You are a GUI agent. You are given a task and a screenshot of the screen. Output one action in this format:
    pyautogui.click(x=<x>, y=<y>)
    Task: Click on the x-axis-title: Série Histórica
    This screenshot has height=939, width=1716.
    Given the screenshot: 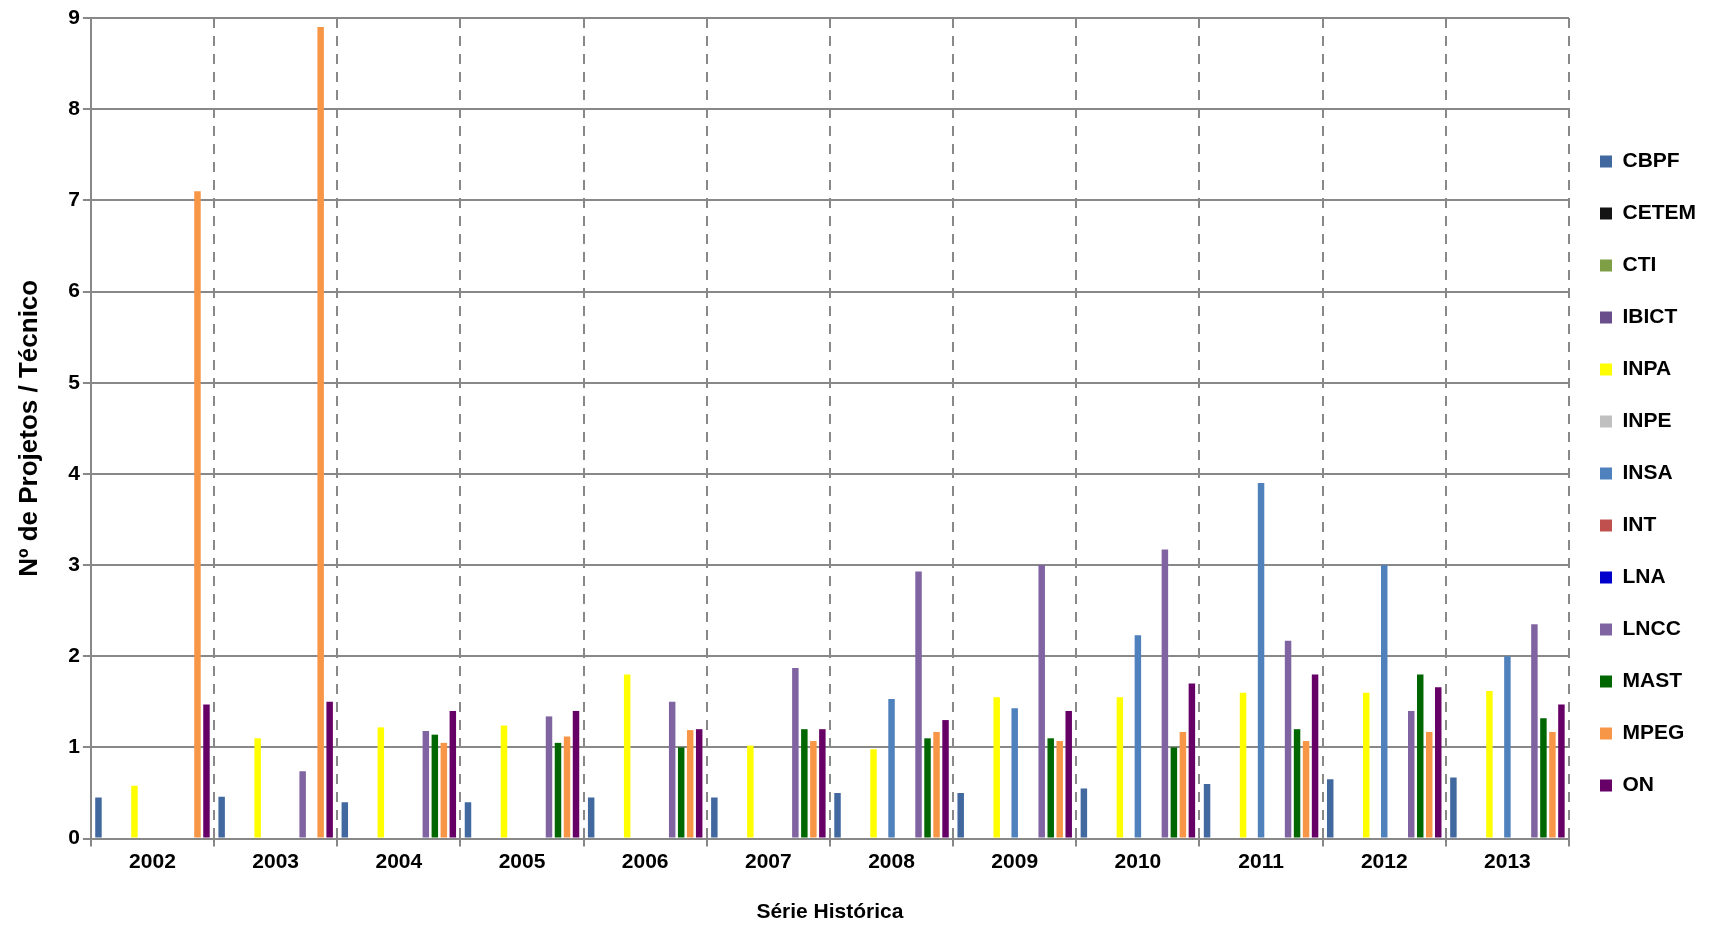 What is the action you would take?
    pyautogui.click(x=830, y=911)
    